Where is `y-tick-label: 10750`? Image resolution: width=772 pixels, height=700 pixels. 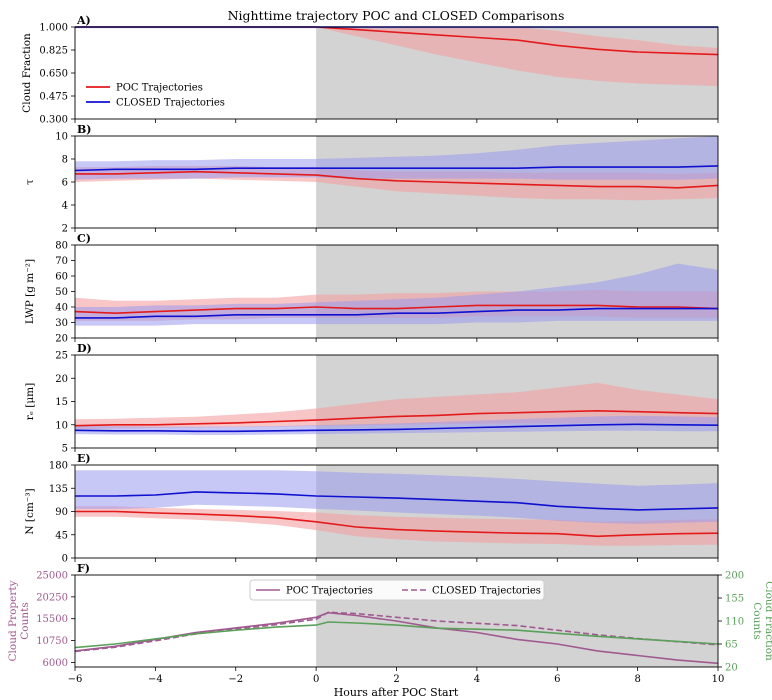
y-tick-label: 10750 is located at coordinates (52, 641).